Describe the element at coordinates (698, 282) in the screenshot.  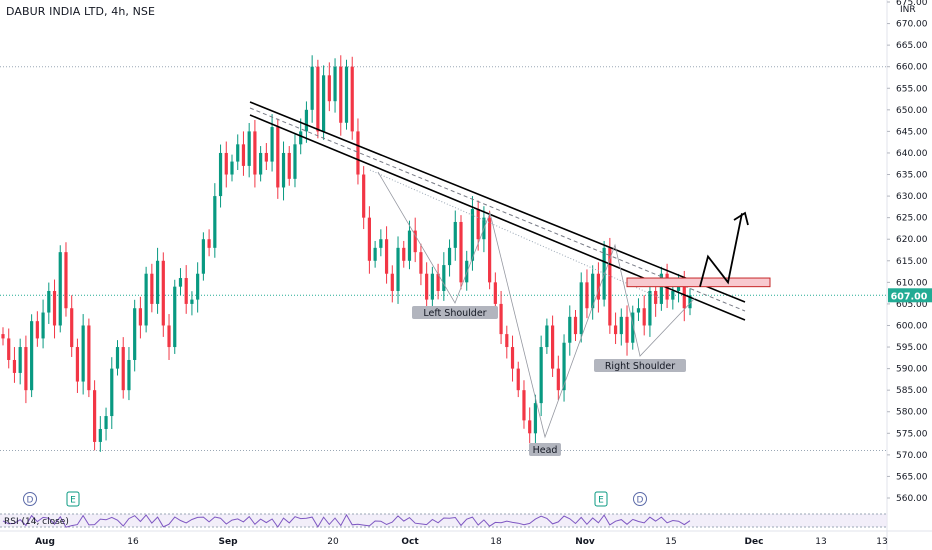
I see `breakout-zone` at that location.